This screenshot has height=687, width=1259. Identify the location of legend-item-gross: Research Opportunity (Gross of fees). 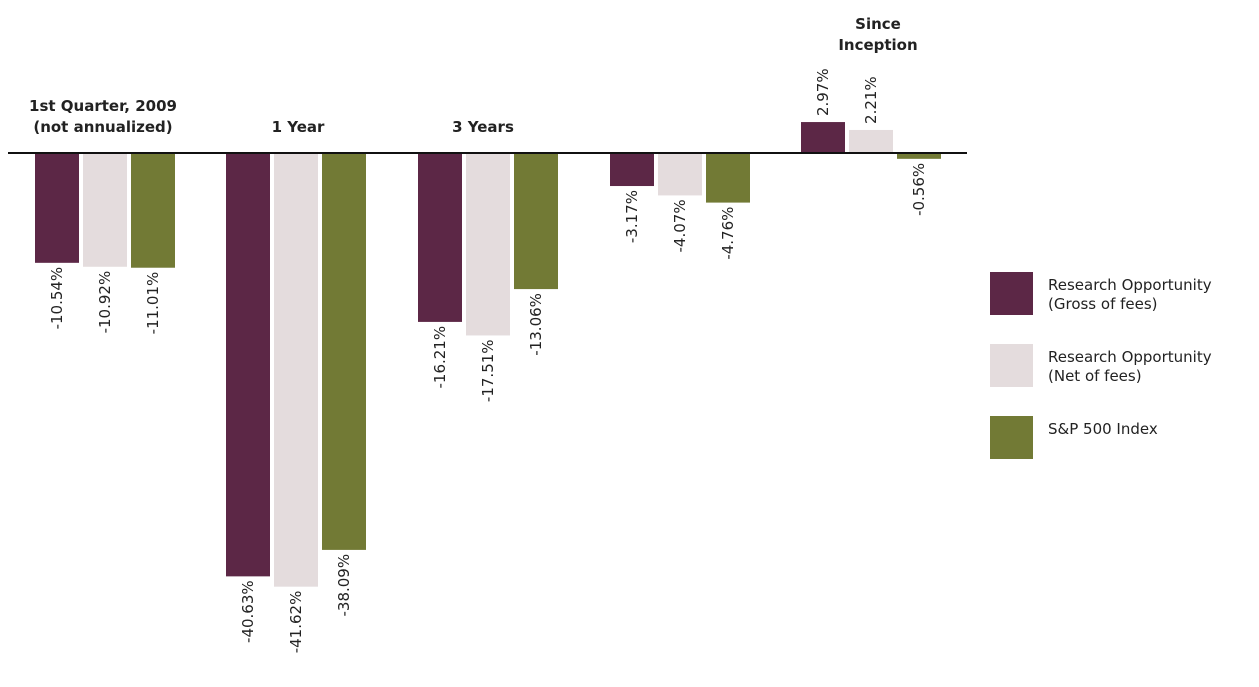
(1122, 308).